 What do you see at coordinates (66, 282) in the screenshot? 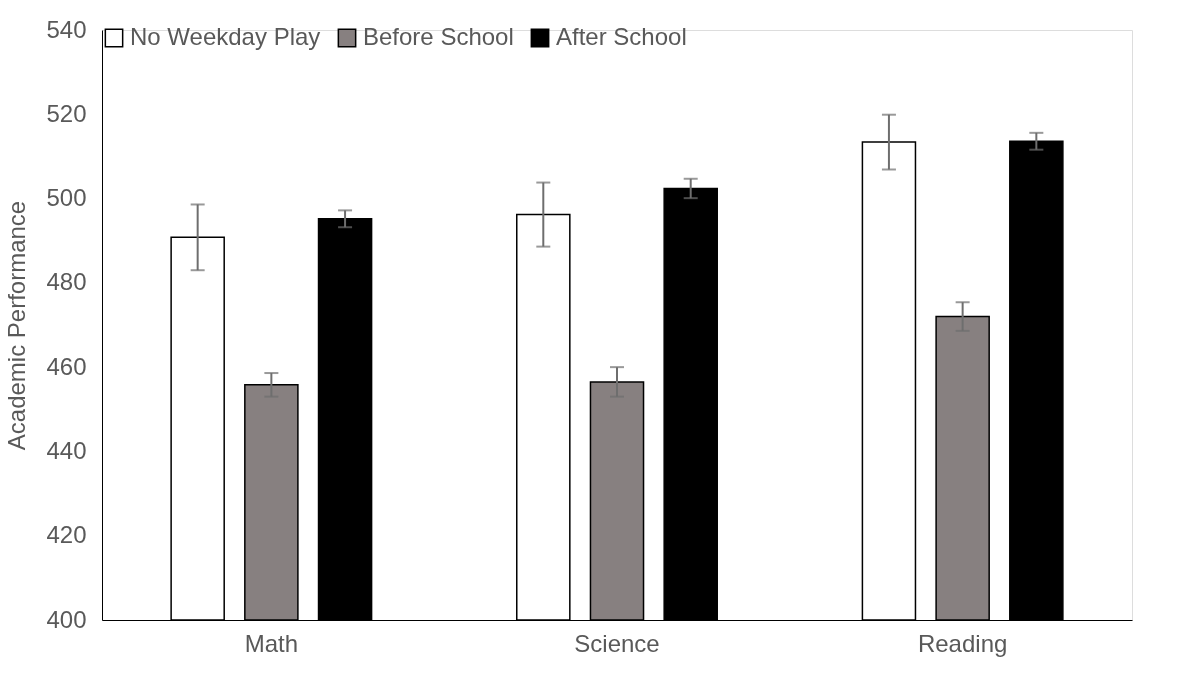
I see `y-tick-label: 480` at bounding box center [66, 282].